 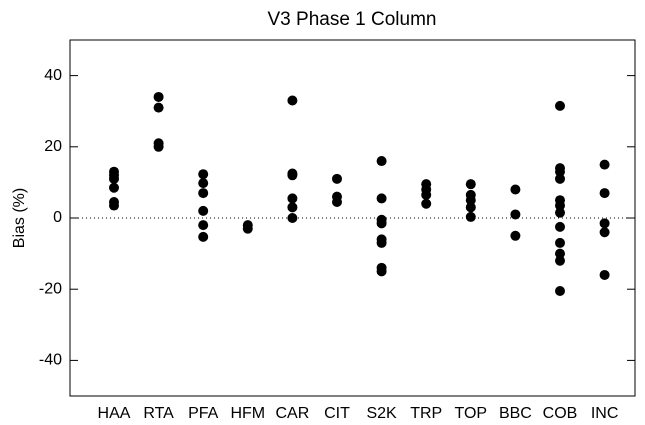 What do you see at coordinates (158, 413) in the screenshot?
I see `x-tick-label: RTA` at bounding box center [158, 413].